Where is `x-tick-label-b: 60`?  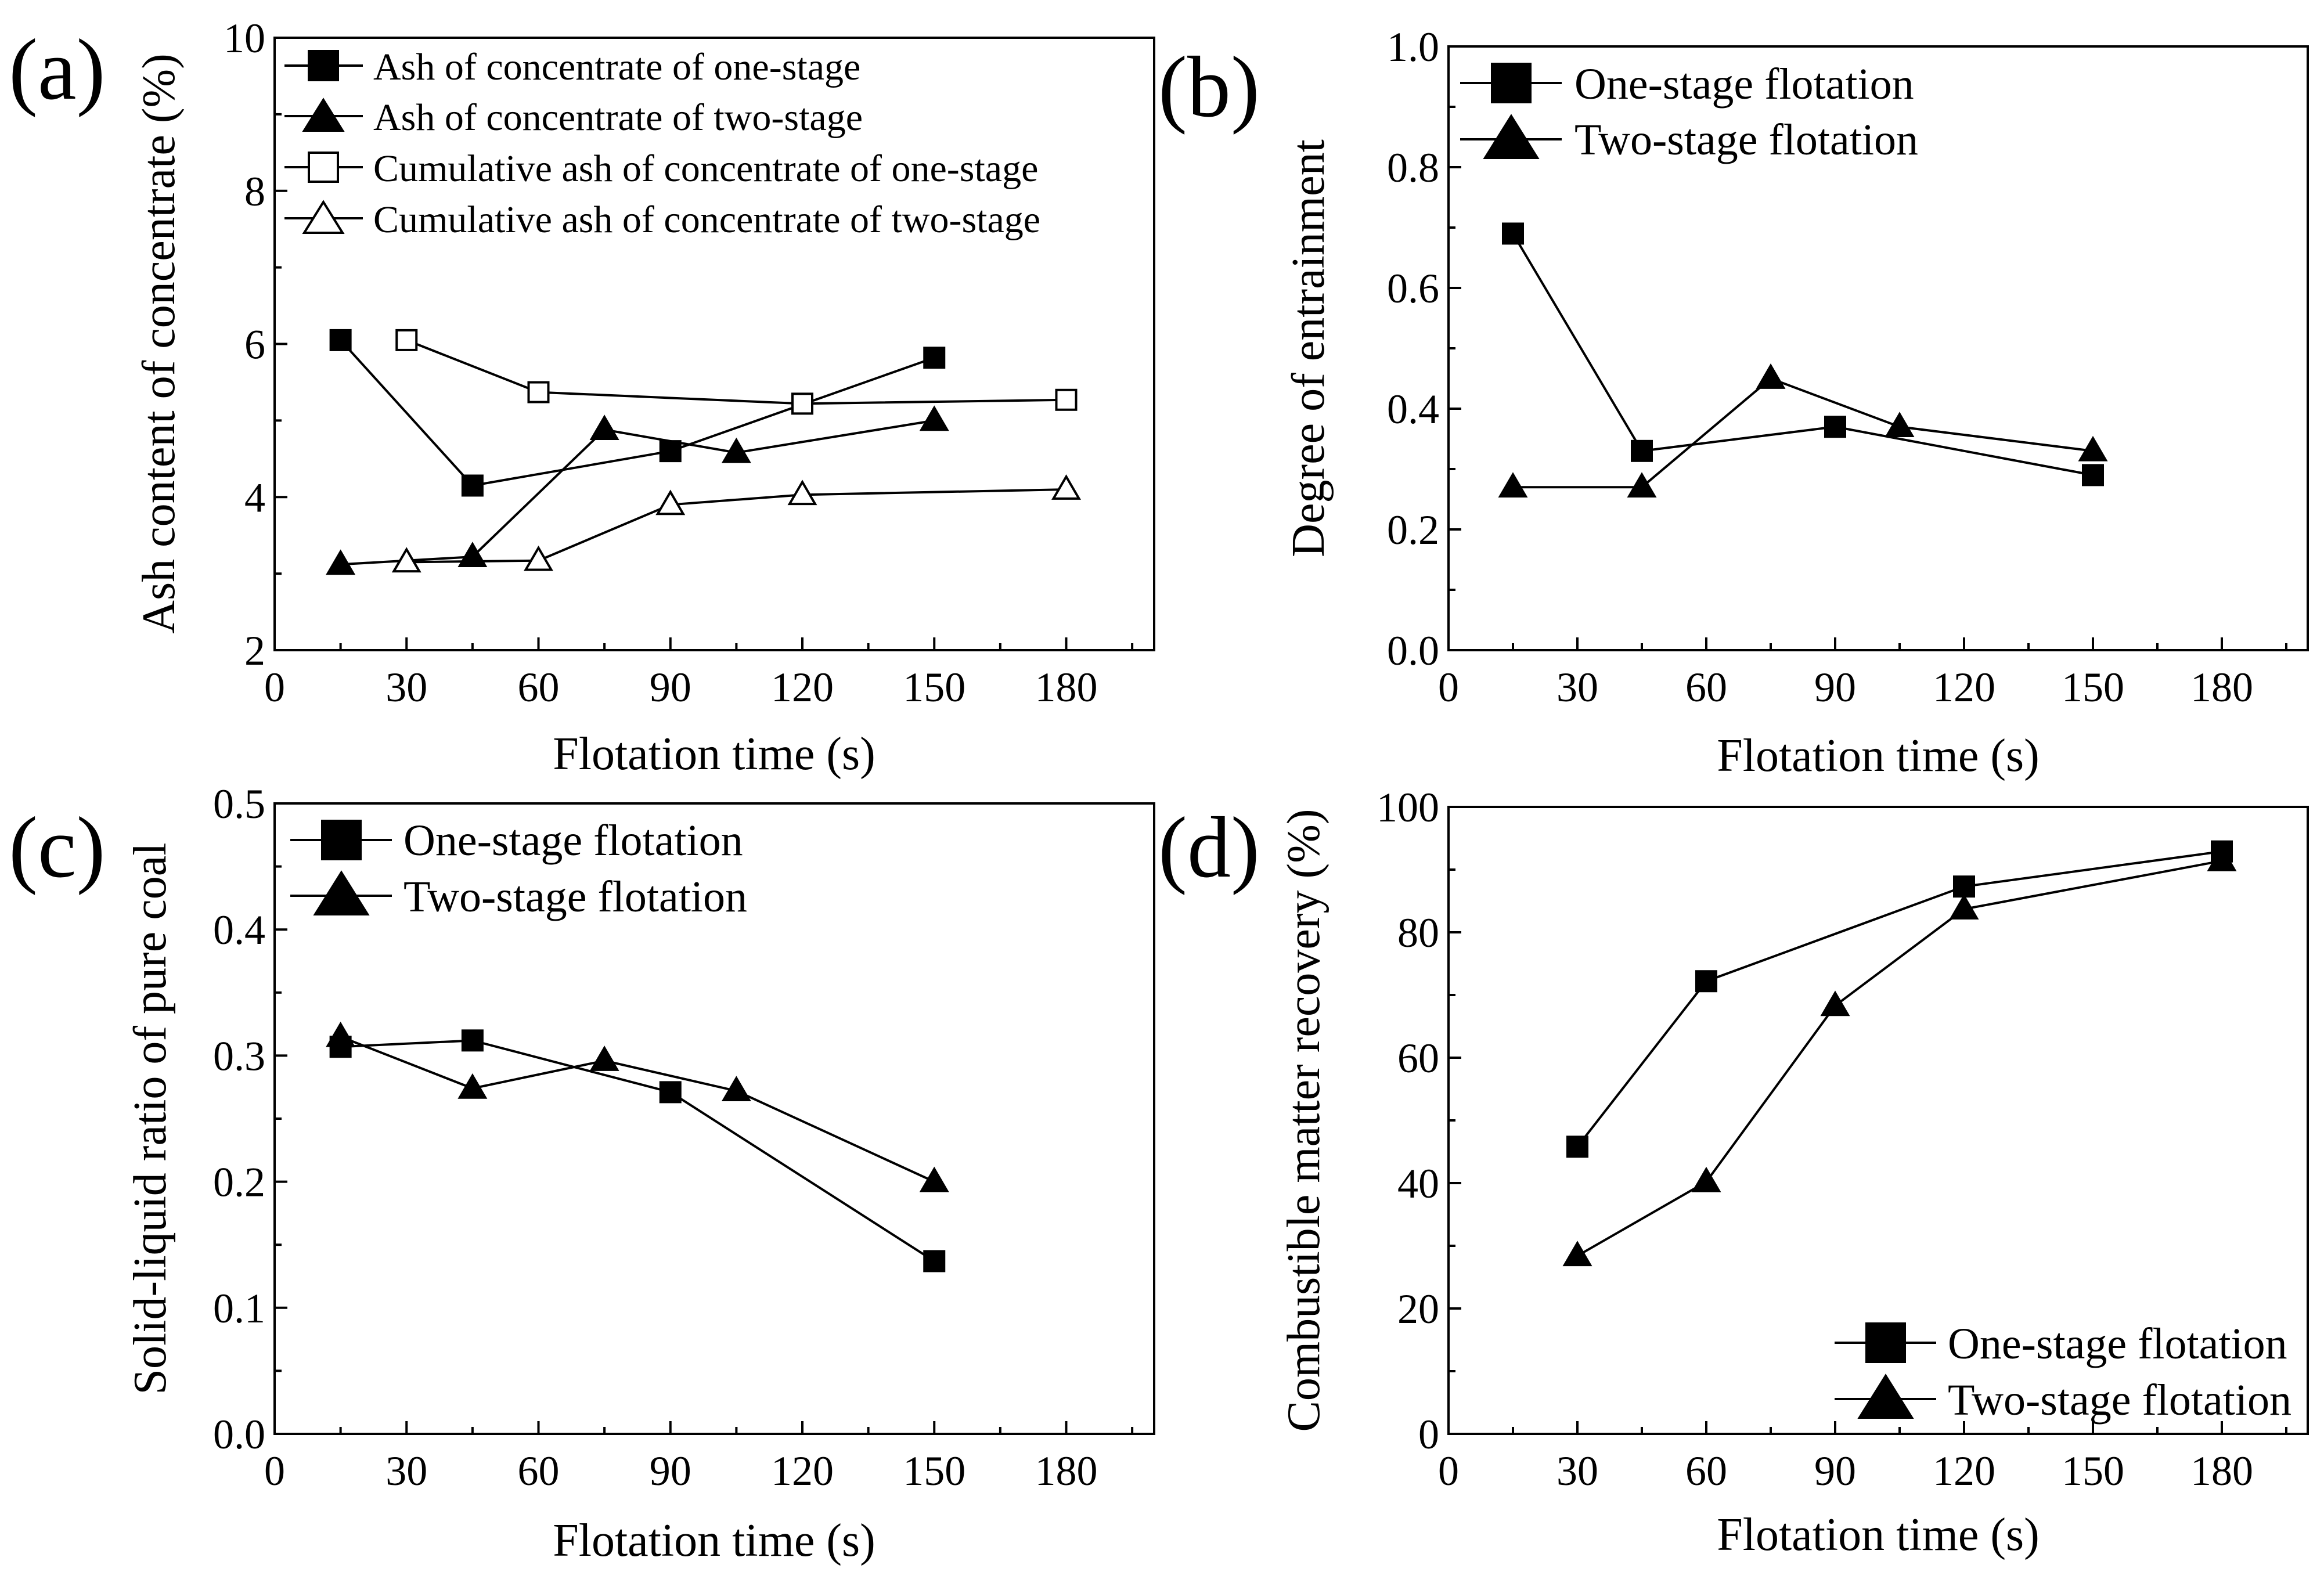
x-tick-label-b: 60 is located at coordinates (1706, 687).